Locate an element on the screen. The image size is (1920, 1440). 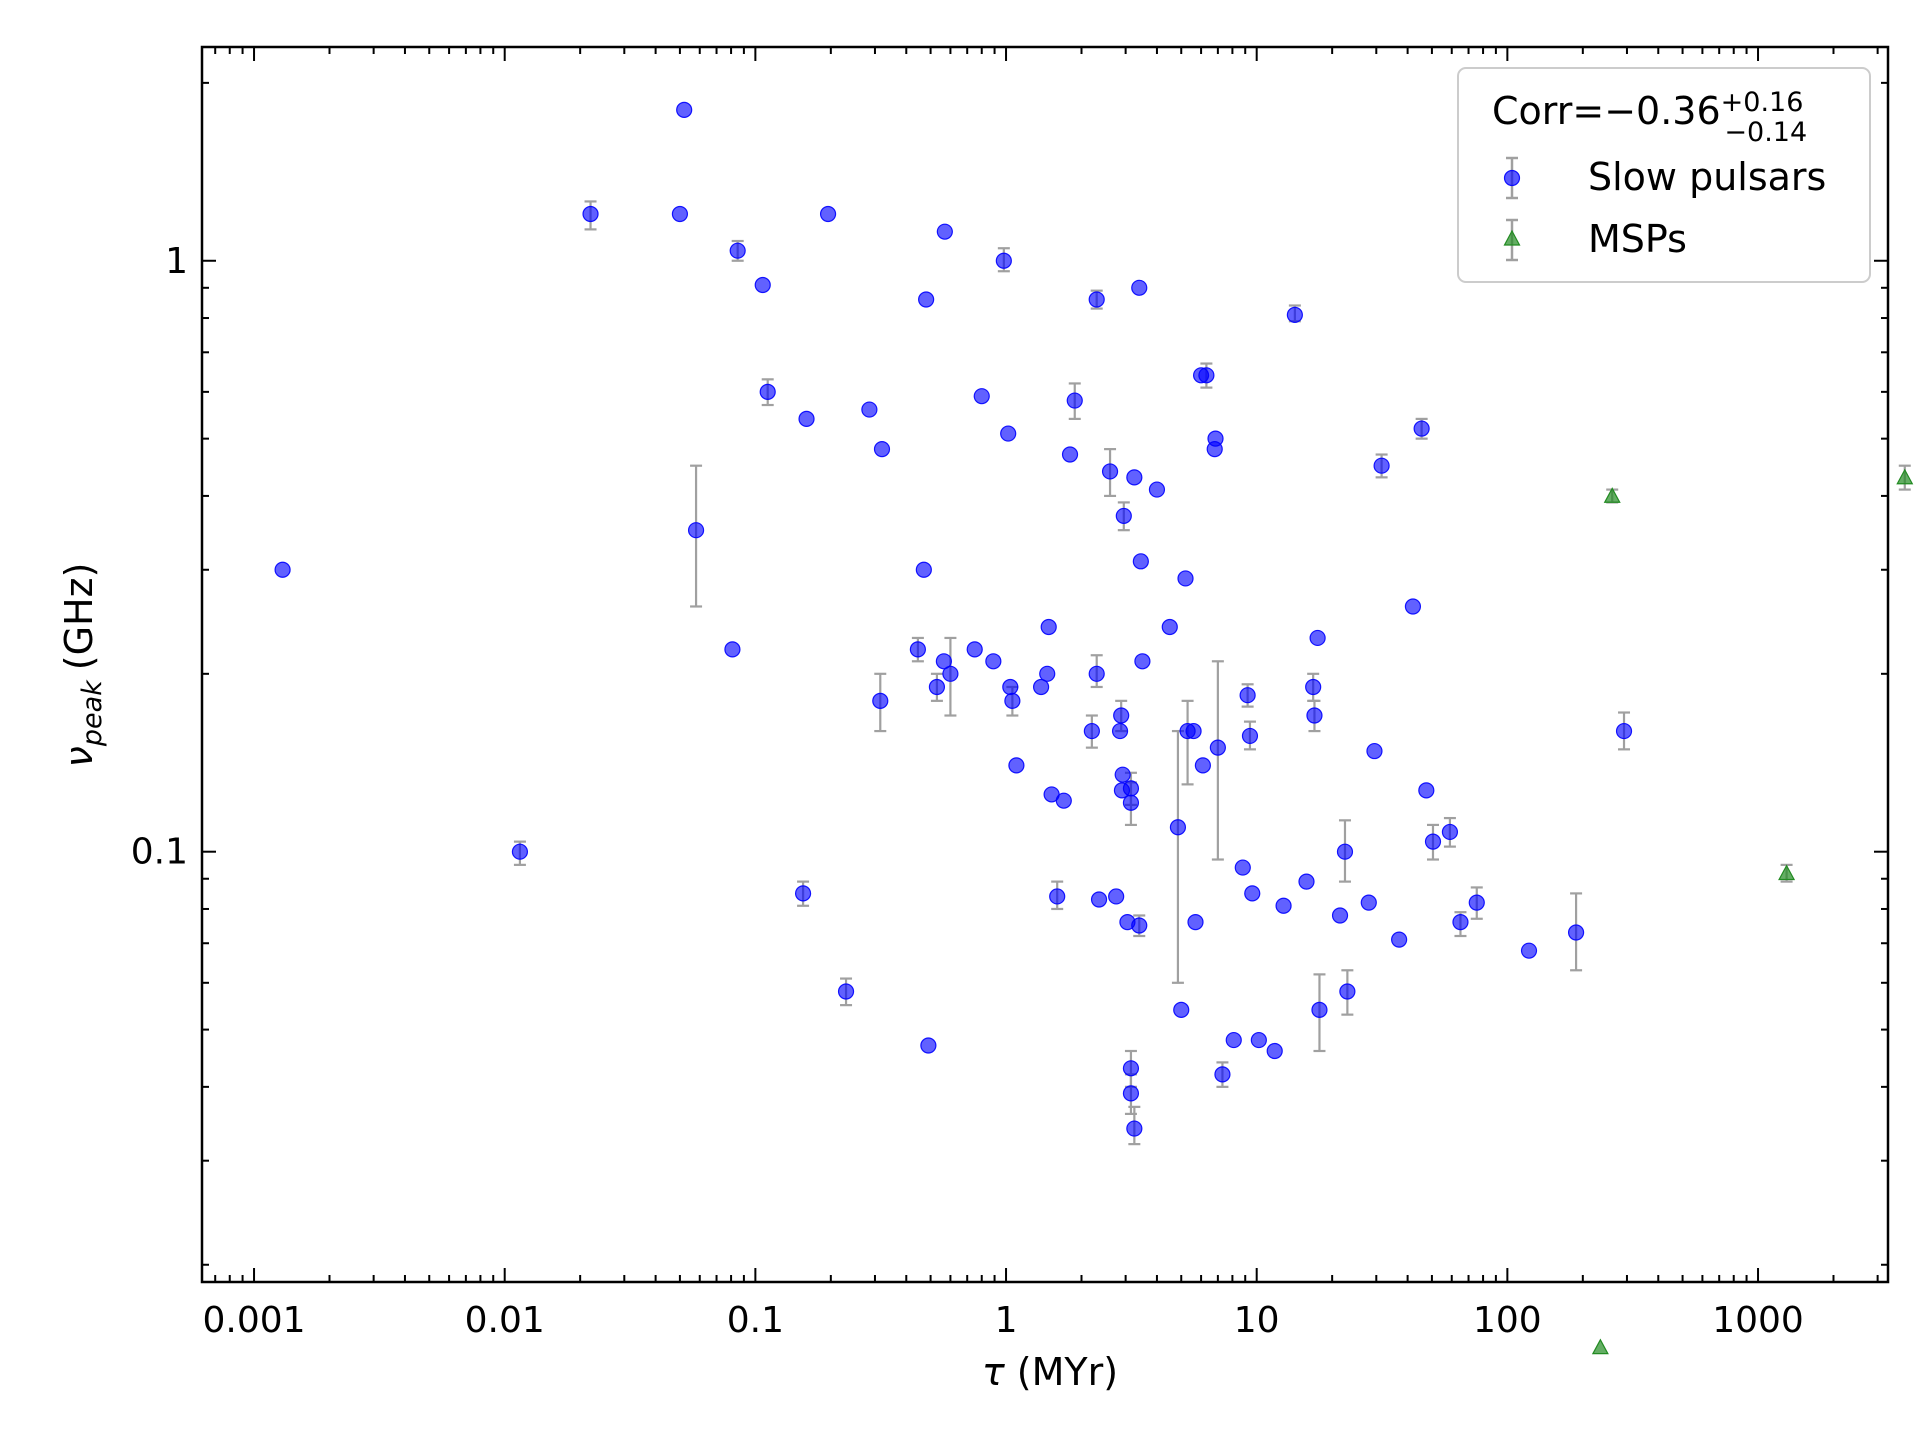
legend-corr: Corr=−0.36 is located at coordinates (1606, 111).